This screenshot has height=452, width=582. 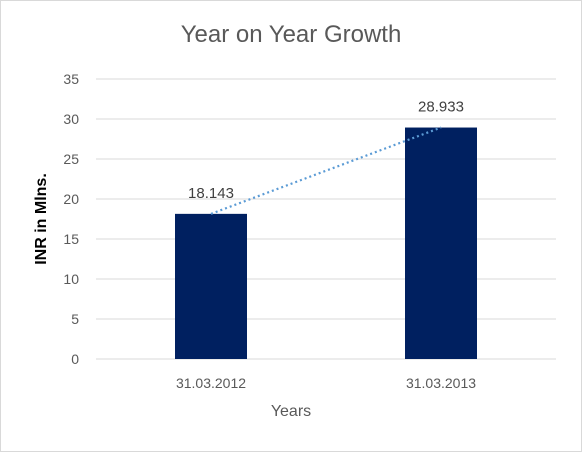 I want to click on x-tick-label: 31.03.2013, so click(x=441, y=383).